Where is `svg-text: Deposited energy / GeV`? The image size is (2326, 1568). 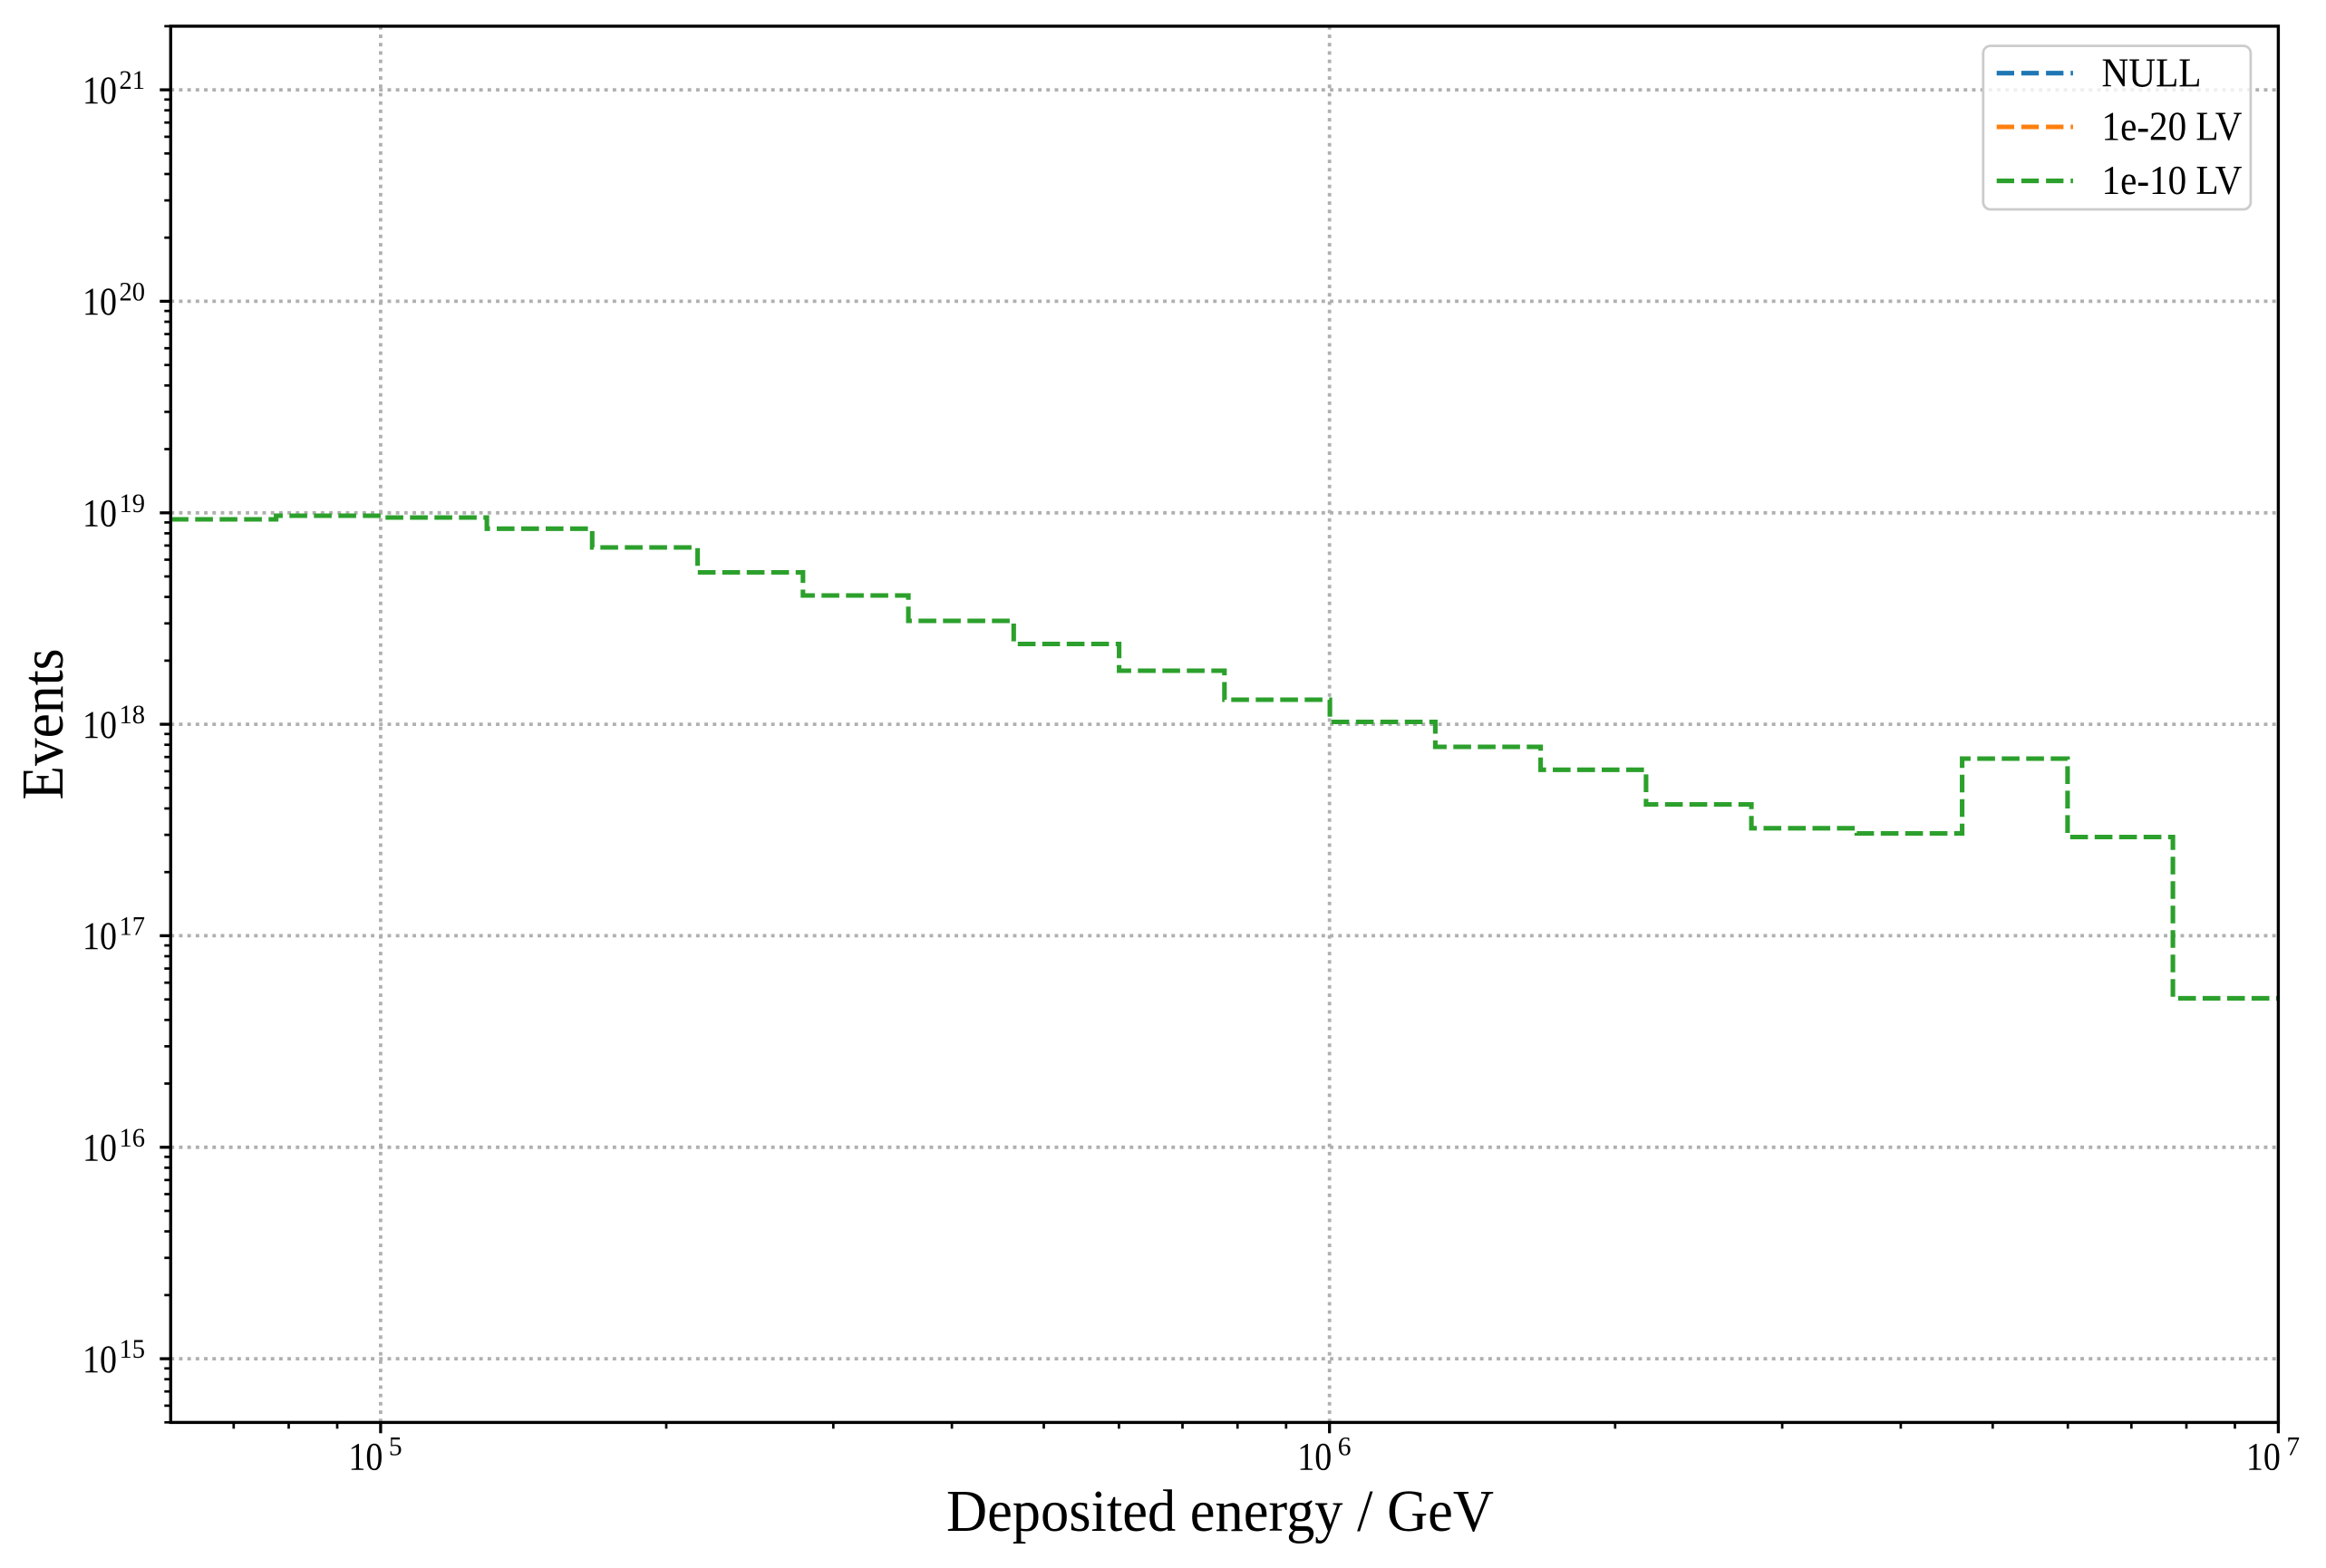
svg-text: Deposited energy / GeV is located at coordinates (1220, 1511).